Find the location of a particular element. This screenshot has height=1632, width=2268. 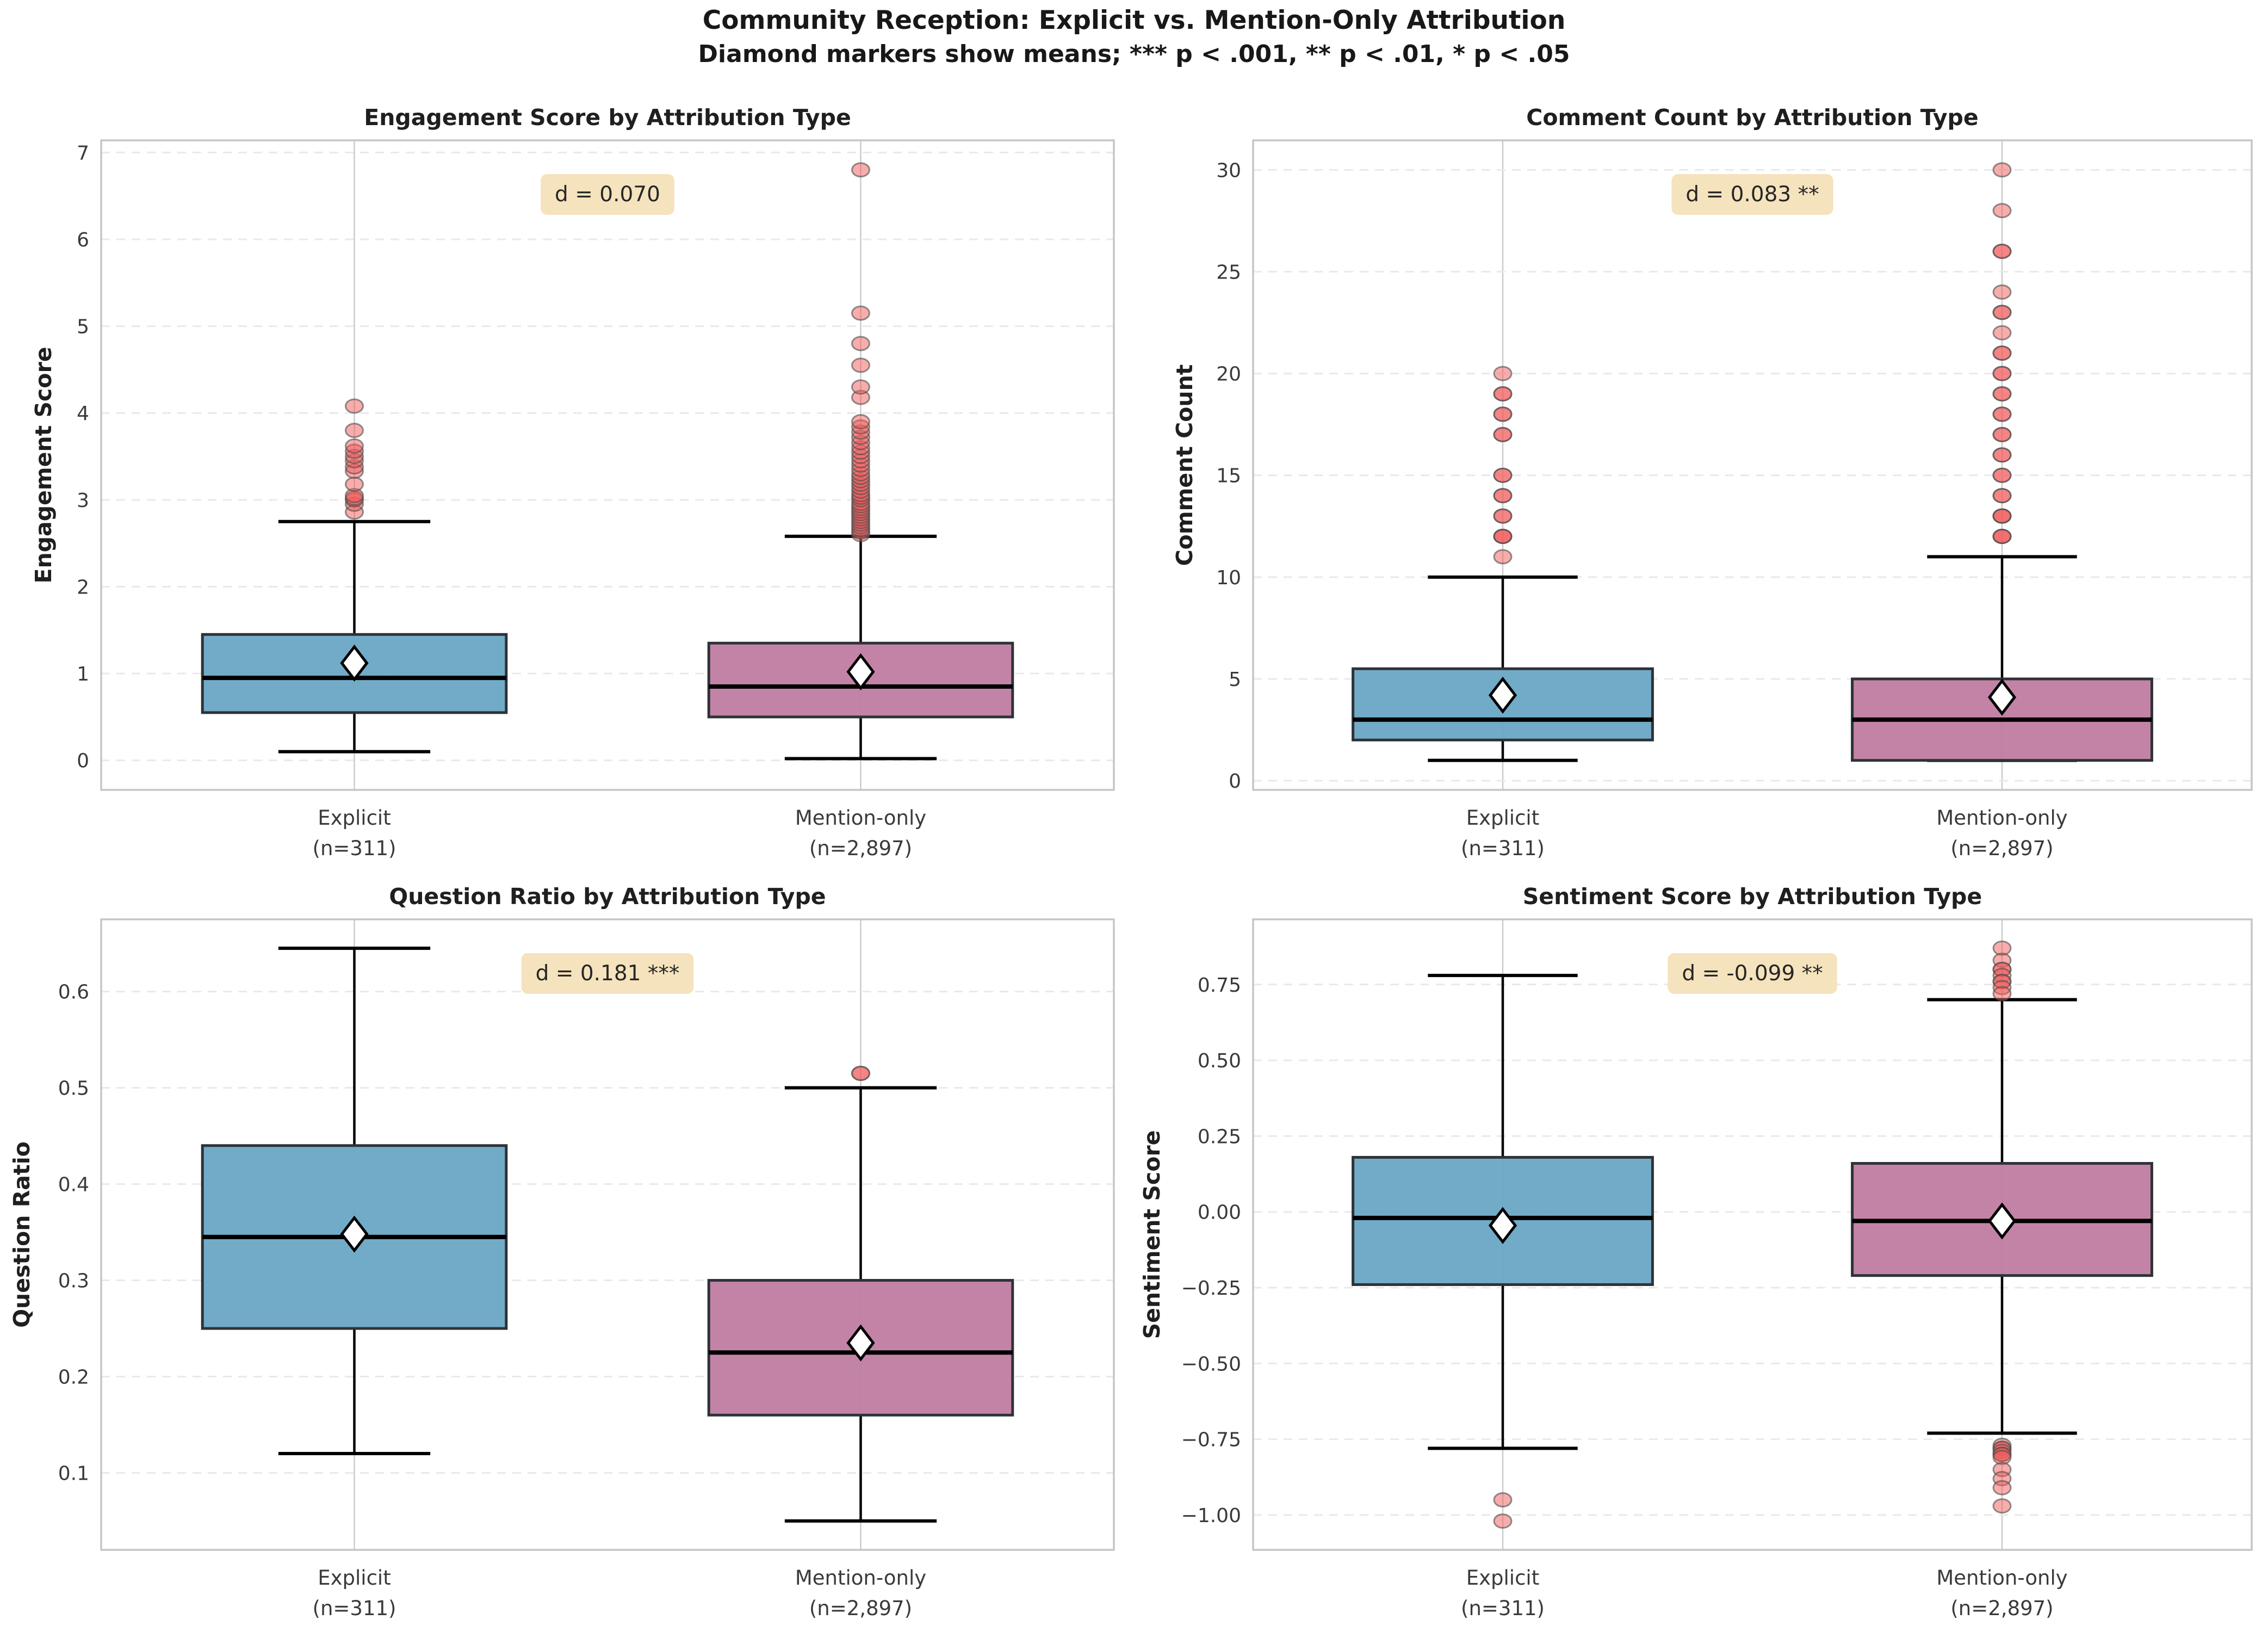

panel-title: Question Ratio by Attribution Type is located at coordinates (607, 896).